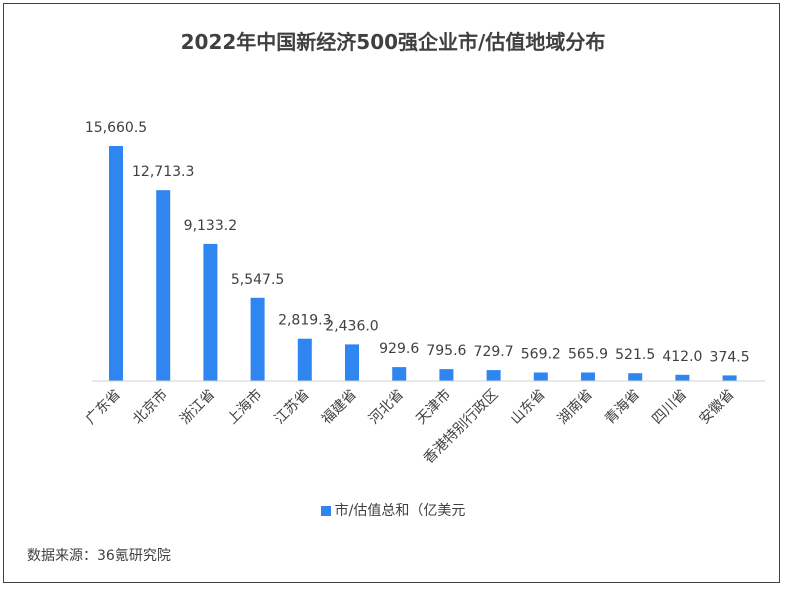  What do you see at coordinates (493, 375) in the screenshot?
I see `bar-香港特别行政区` at bounding box center [493, 375].